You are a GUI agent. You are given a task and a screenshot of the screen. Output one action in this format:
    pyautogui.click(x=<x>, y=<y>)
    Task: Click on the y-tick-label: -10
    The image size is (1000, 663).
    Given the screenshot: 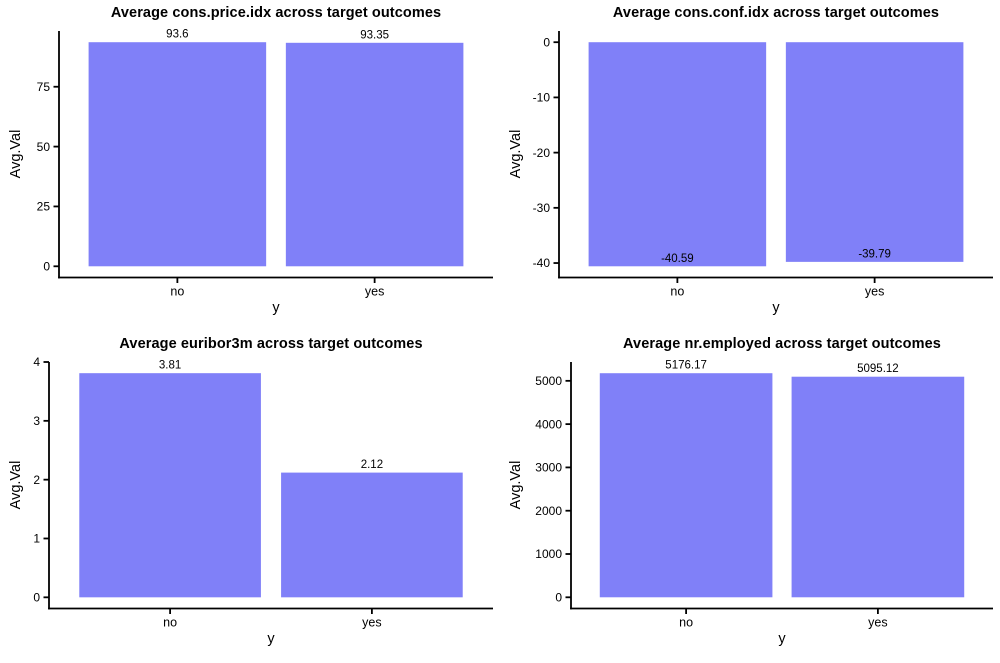 What is the action you would take?
    pyautogui.click(x=542, y=98)
    